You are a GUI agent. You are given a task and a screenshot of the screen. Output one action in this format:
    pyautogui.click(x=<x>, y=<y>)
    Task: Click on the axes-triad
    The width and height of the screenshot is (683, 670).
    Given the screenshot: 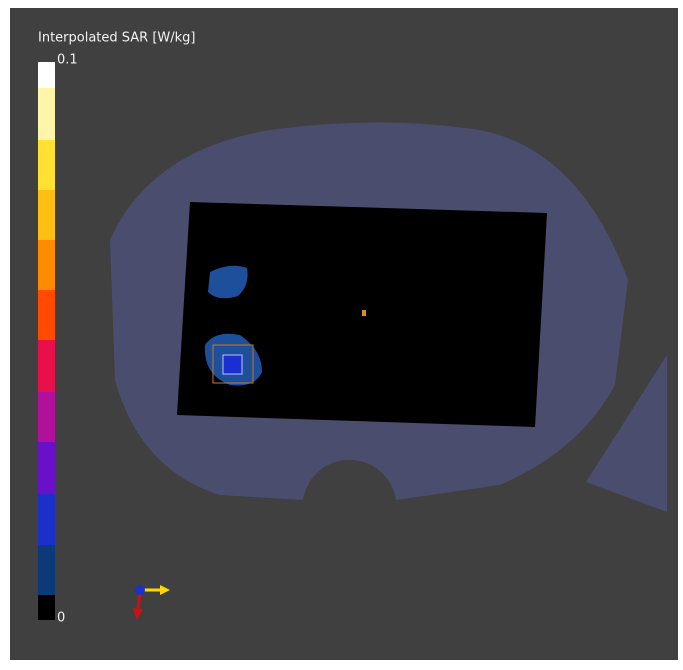 What is the action you would take?
    pyautogui.click(x=151, y=602)
    